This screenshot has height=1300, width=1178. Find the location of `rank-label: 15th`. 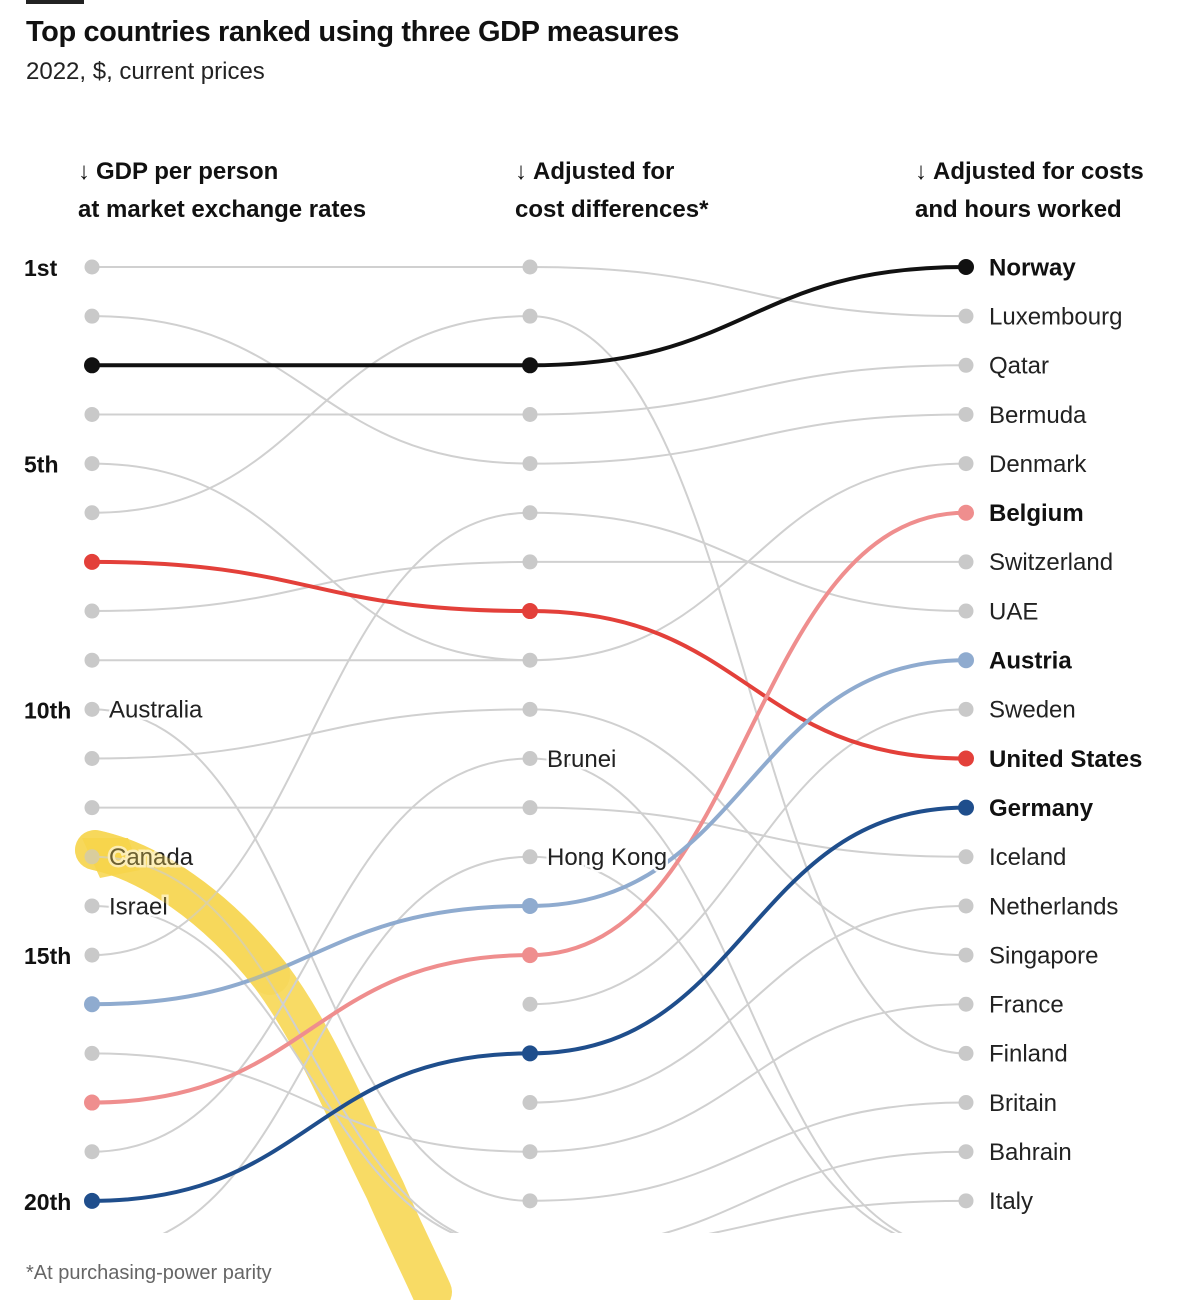

rank-label: 15th is located at coordinates (47, 956).